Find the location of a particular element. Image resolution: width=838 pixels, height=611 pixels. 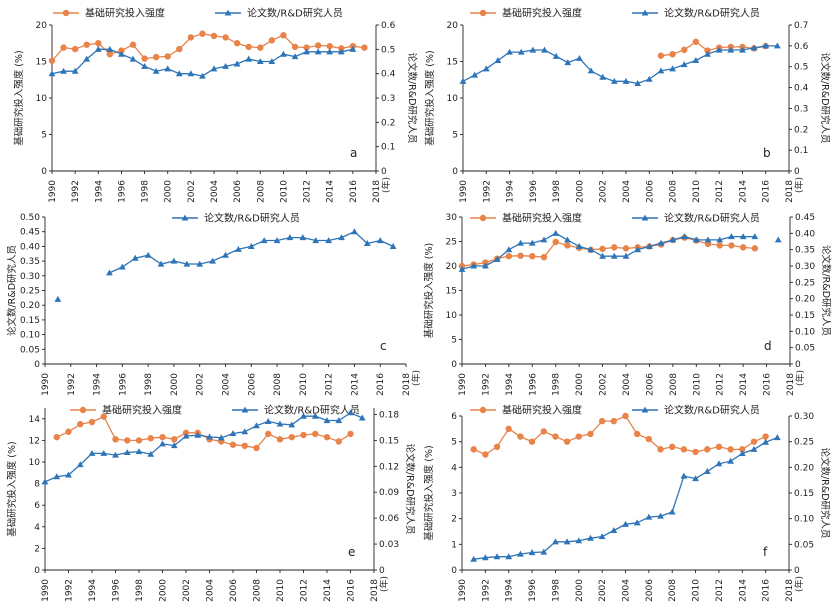

right-tick-label: 0.30 is located at coordinates (804, 417).